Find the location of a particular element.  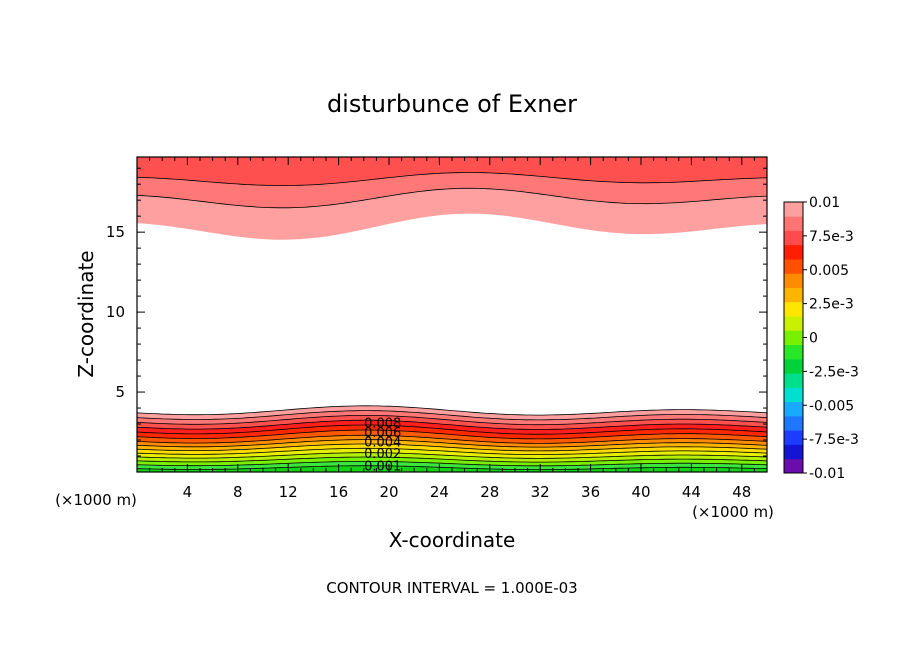

x-tick-label: 44 is located at coordinates (691, 492).